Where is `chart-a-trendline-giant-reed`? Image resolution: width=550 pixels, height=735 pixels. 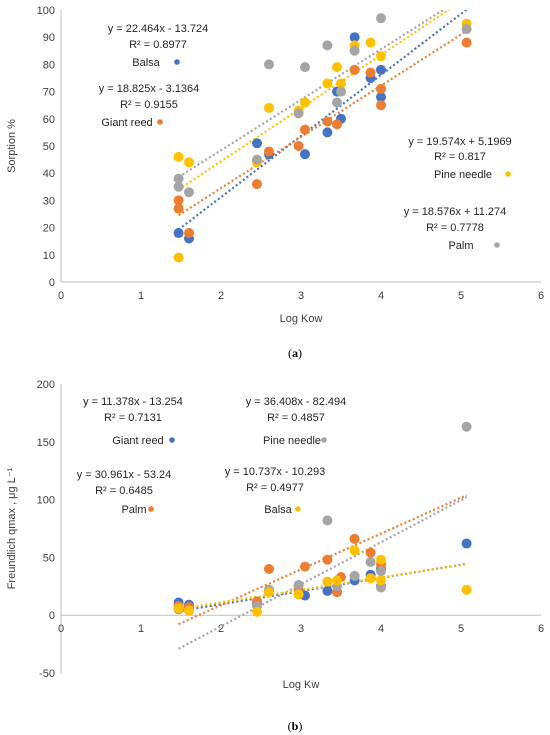
chart-a-trendline-giant-reed is located at coordinates (323, 123).